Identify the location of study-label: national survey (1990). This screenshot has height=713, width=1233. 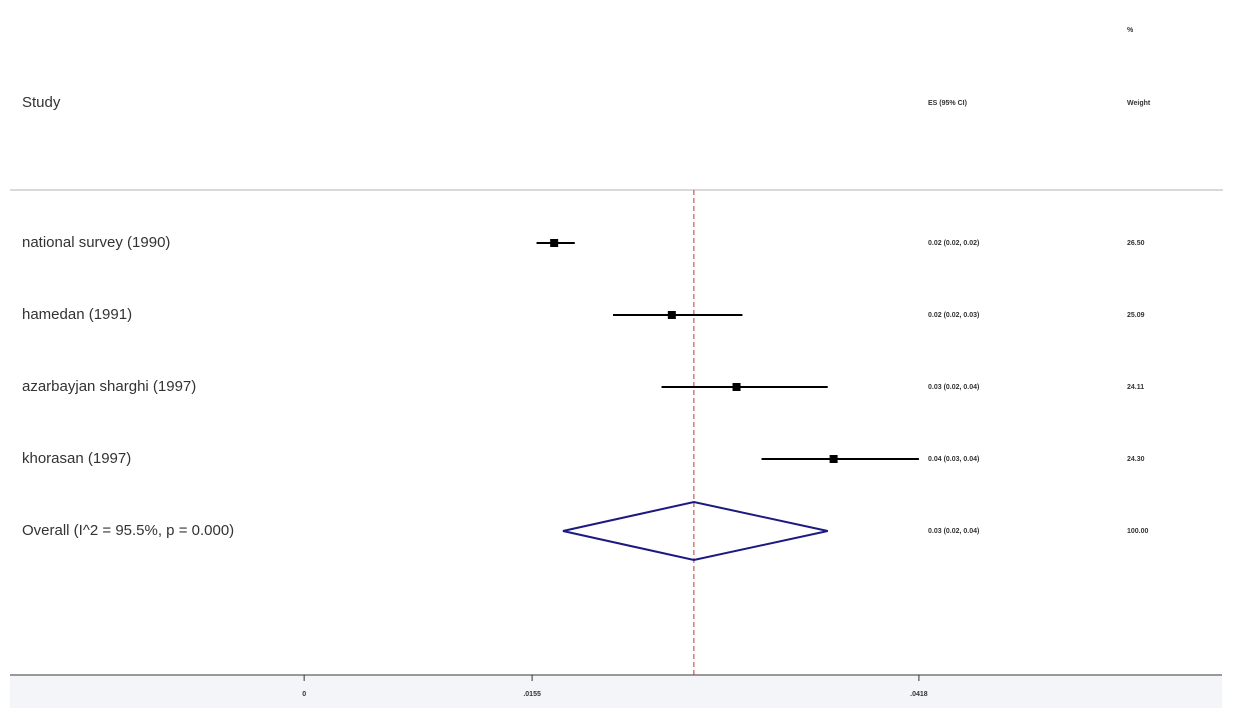
(96, 242).